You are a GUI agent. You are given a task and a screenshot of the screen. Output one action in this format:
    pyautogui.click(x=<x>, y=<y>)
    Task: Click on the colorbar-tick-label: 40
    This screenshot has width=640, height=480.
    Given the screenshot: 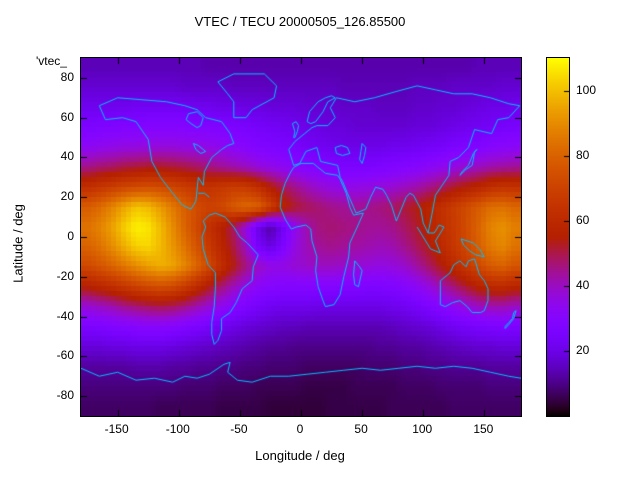 What is the action you would take?
    pyautogui.click(x=583, y=284)
    